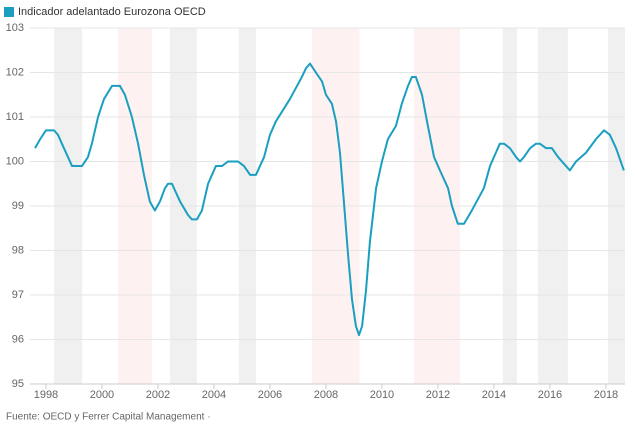  What do you see at coordinates (112, 12) in the screenshot?
I see `legend-label: Indicador adelantado Eurozona OECD` at bounding box center [112, 12].